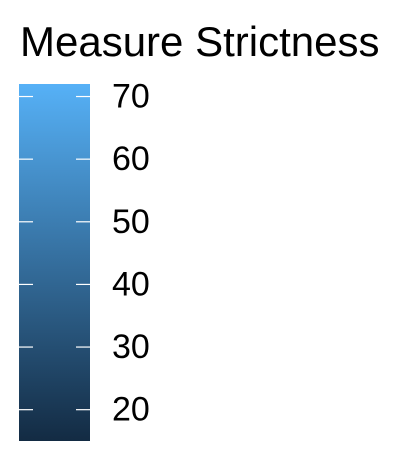  I want to click on tick-label-20: 20, so click(131, 410).